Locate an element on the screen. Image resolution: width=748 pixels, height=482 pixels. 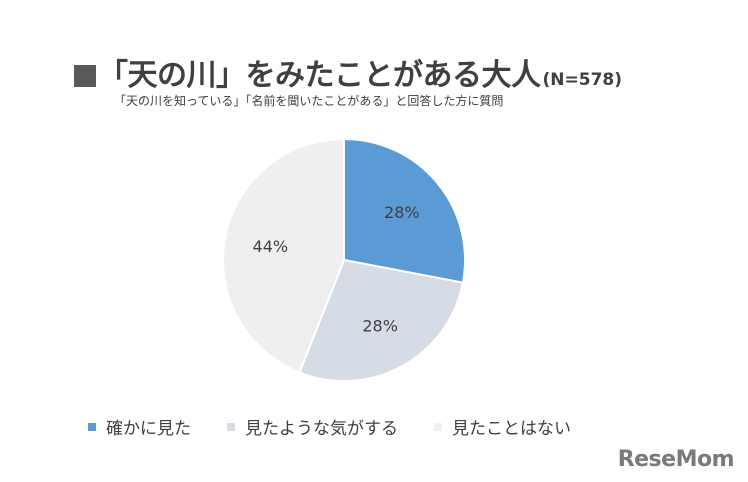
legend-label: 見たような気がする is located at coordinates (321, 429).